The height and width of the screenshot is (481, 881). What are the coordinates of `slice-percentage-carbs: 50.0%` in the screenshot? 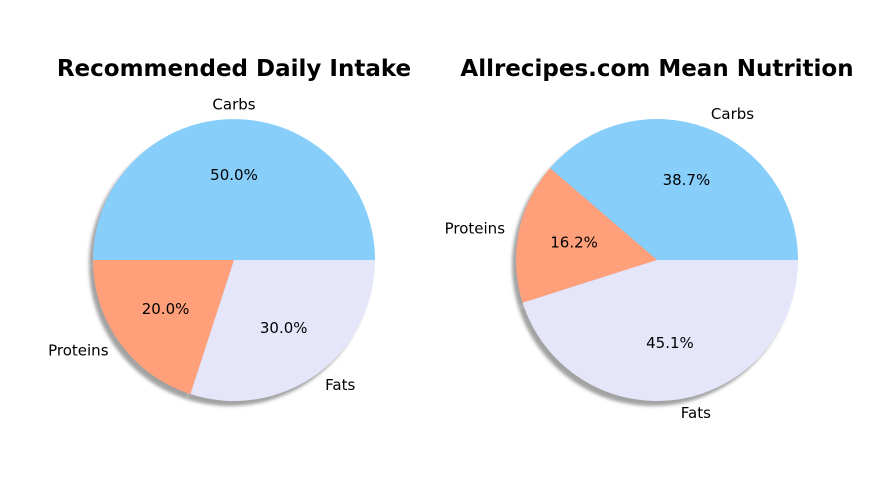 It's located at (234, 175).